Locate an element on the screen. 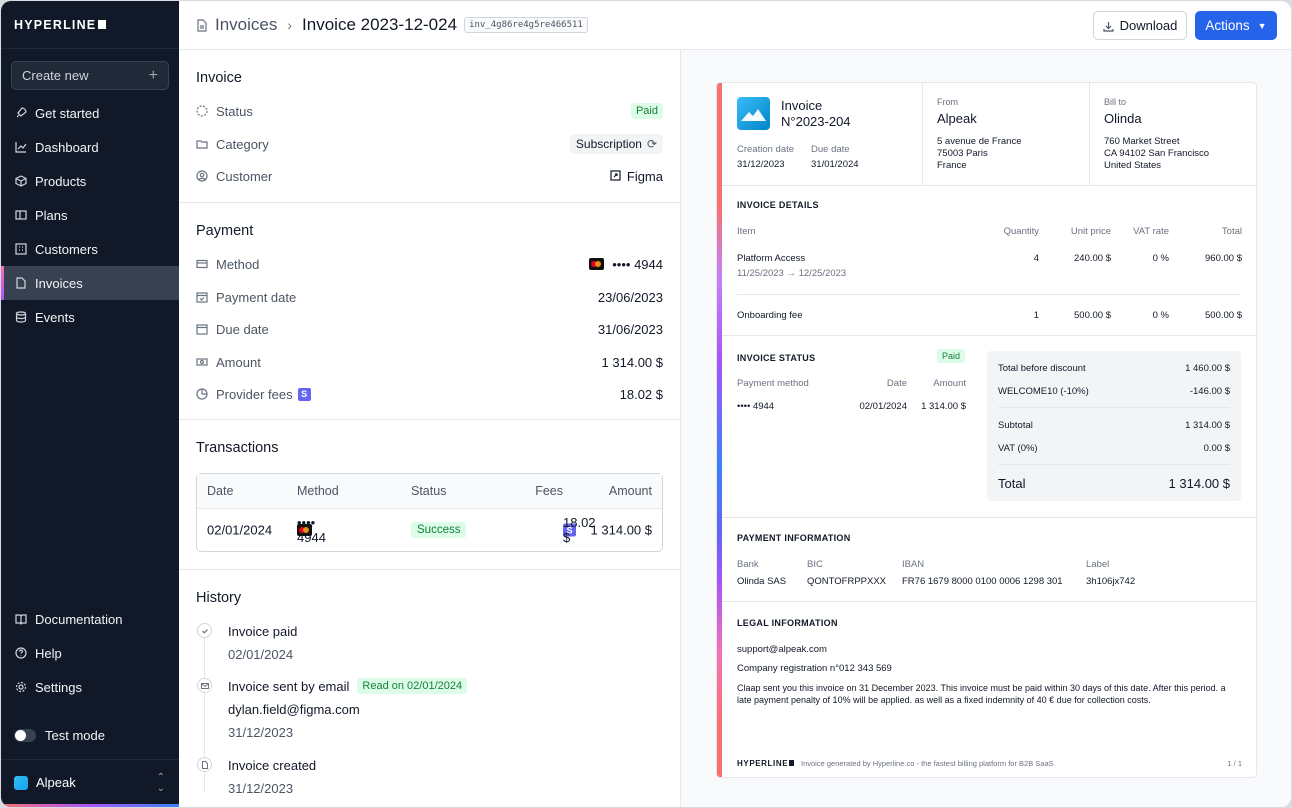 The width and height of the screenshot is (1292, 808). column-header-status: Status is located at coordinates (429, 491).